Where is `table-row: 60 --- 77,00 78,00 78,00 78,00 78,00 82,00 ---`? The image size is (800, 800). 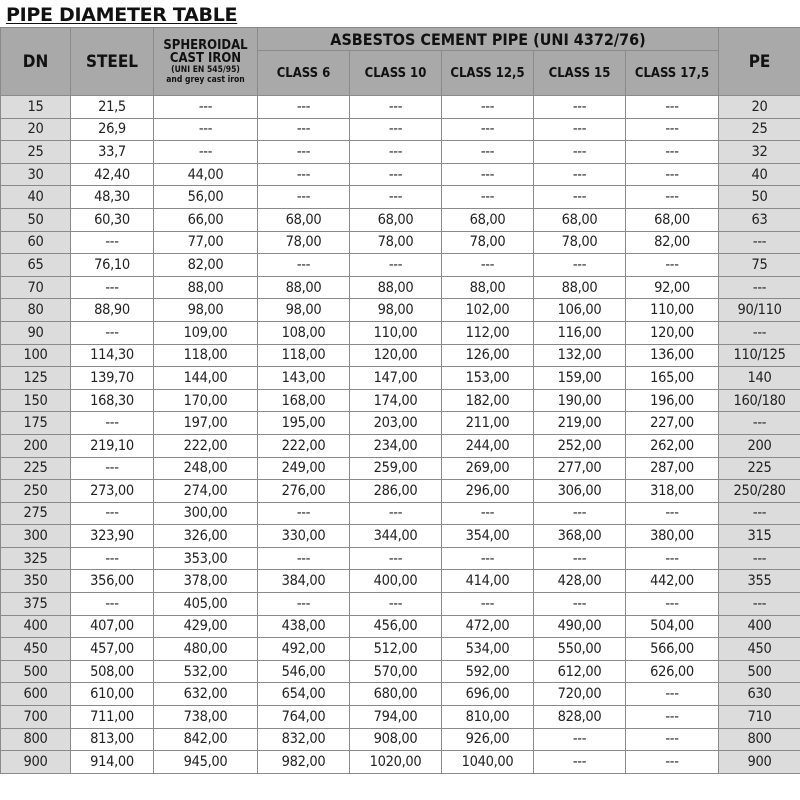
table-row: 60 --- 77,00 78,00 78,00 78,00 78,00 82,00 --- is located at coordinates (400, 242).